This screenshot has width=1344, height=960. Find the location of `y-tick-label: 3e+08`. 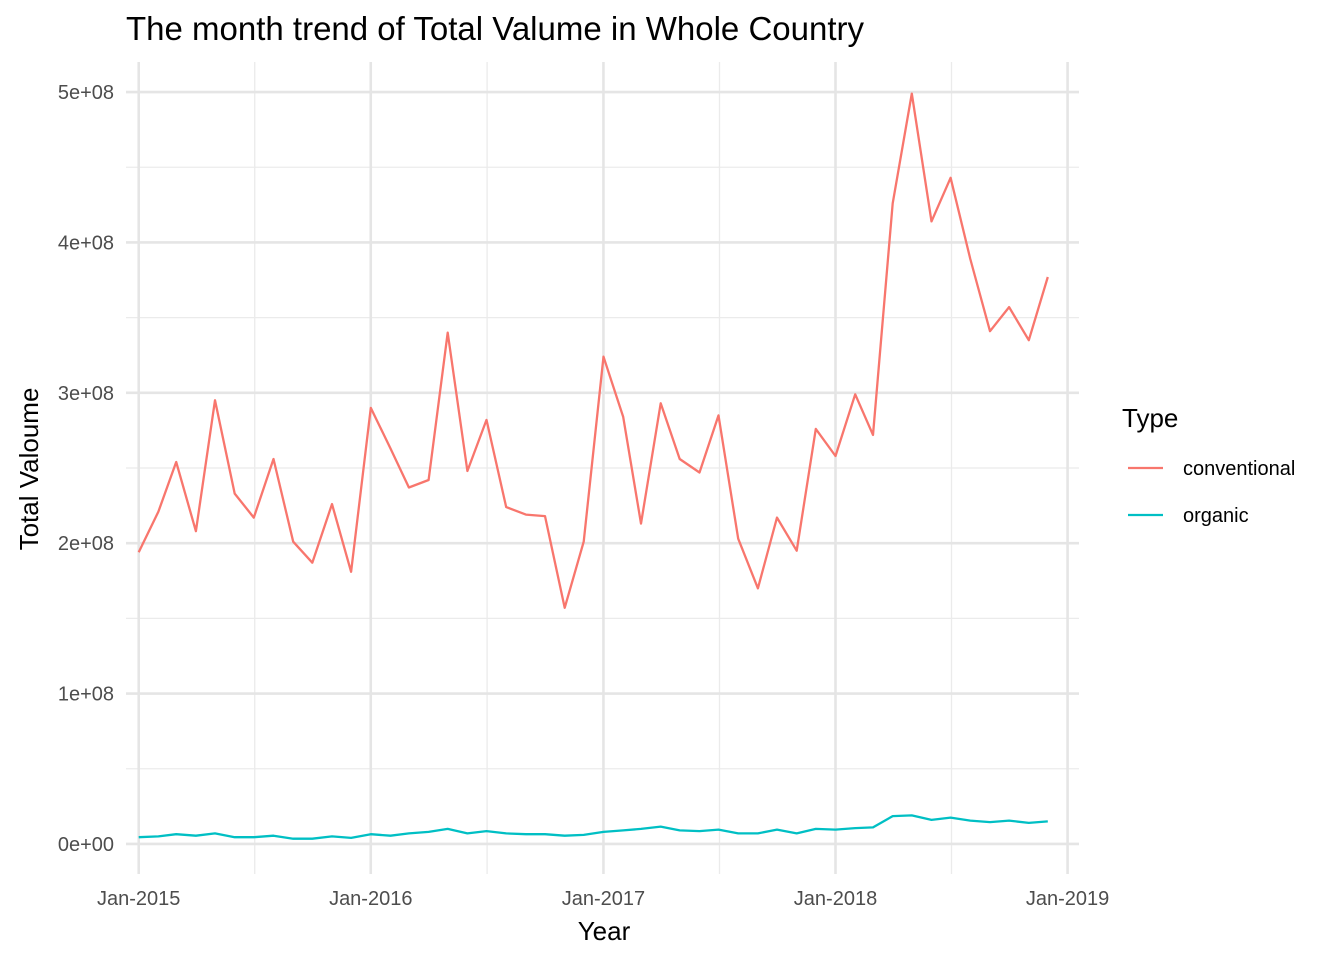

y-tick-label: 3e+08 is located at coordinates (86, 394).